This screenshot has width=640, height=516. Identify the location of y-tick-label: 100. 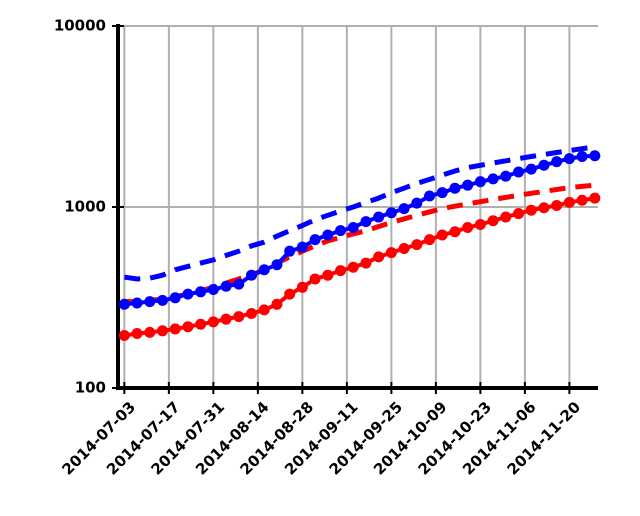
(90, 388).